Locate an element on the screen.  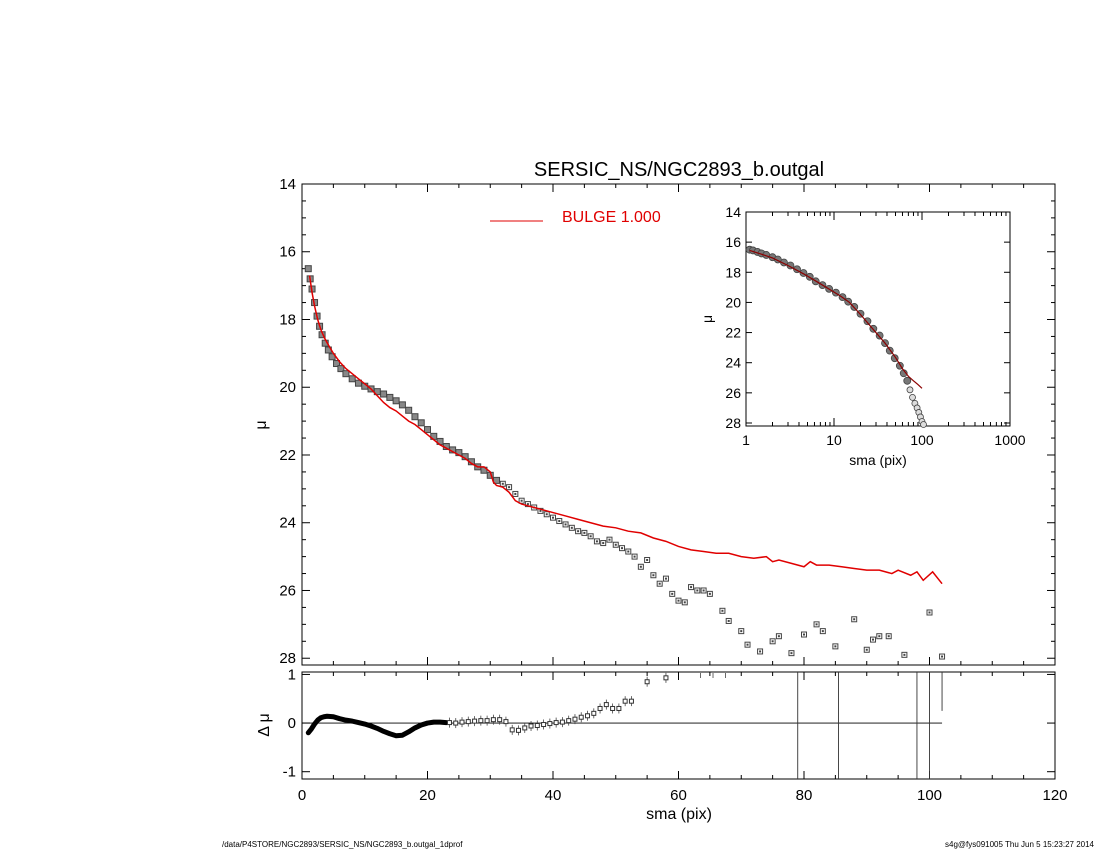
main-y-tick-label: 22 is located at coordinates (287, 455).